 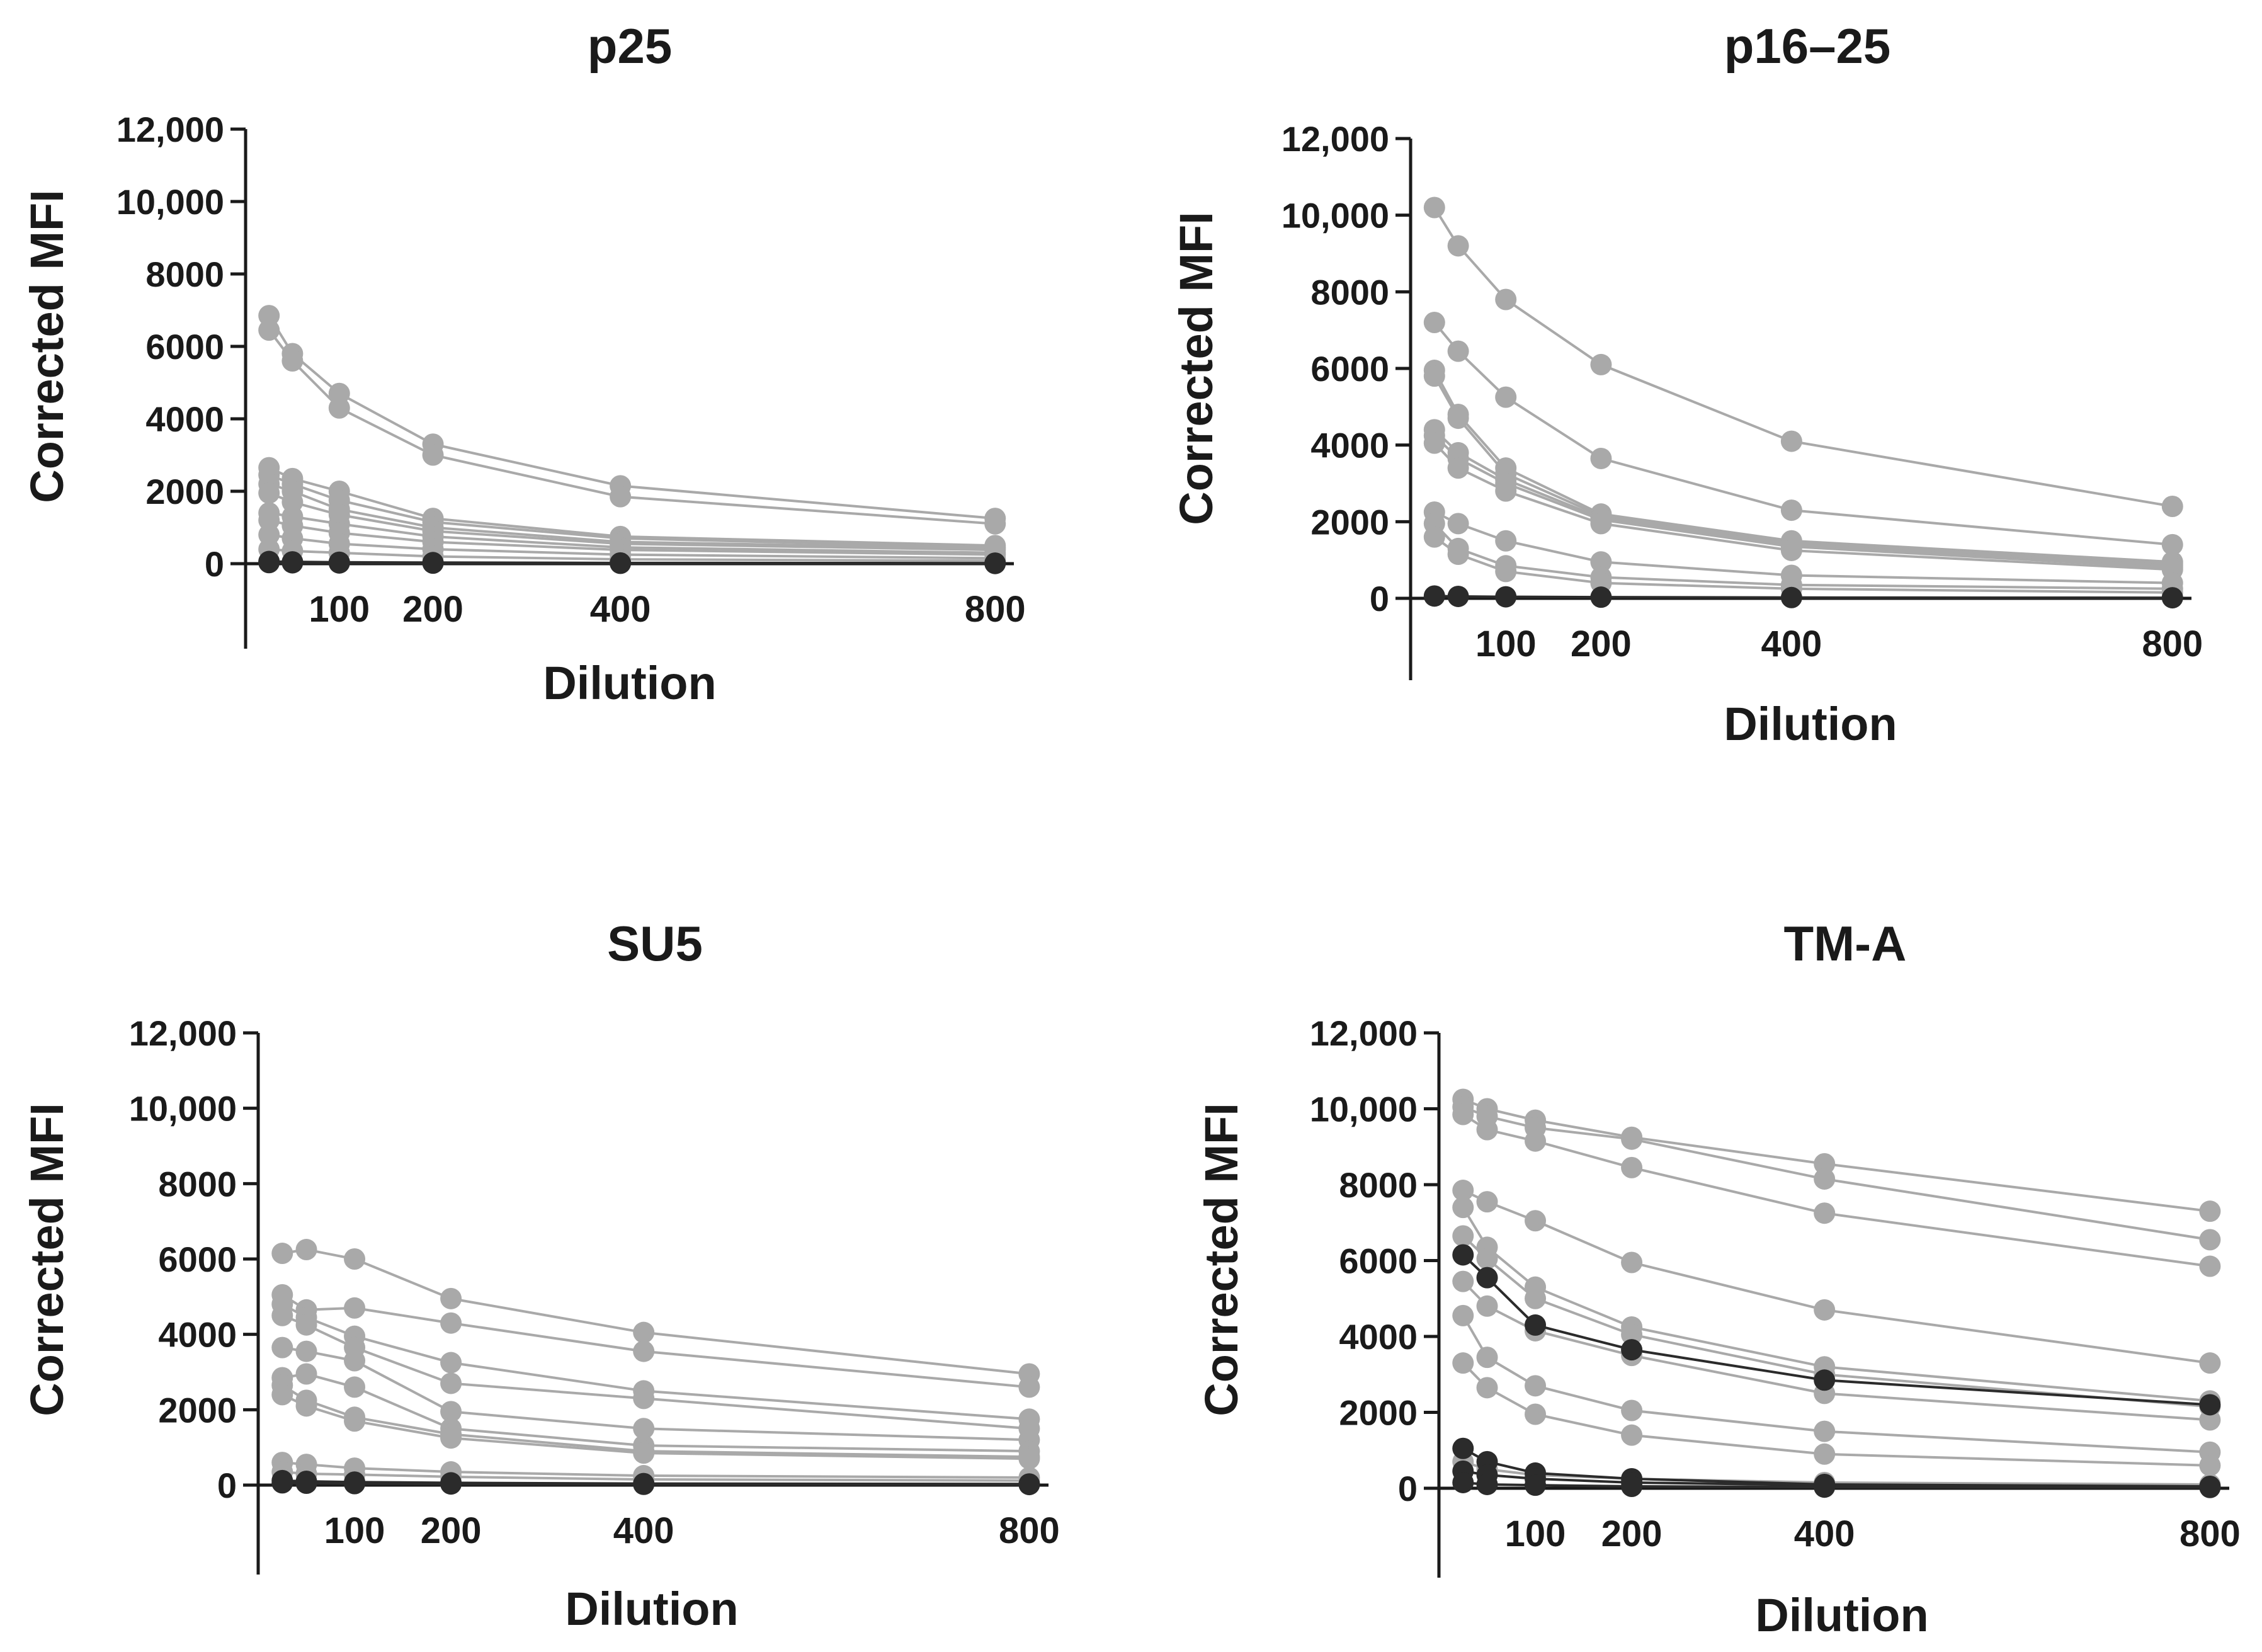 I want to click on series-tma-s9, so click(x=1837, y=1414).